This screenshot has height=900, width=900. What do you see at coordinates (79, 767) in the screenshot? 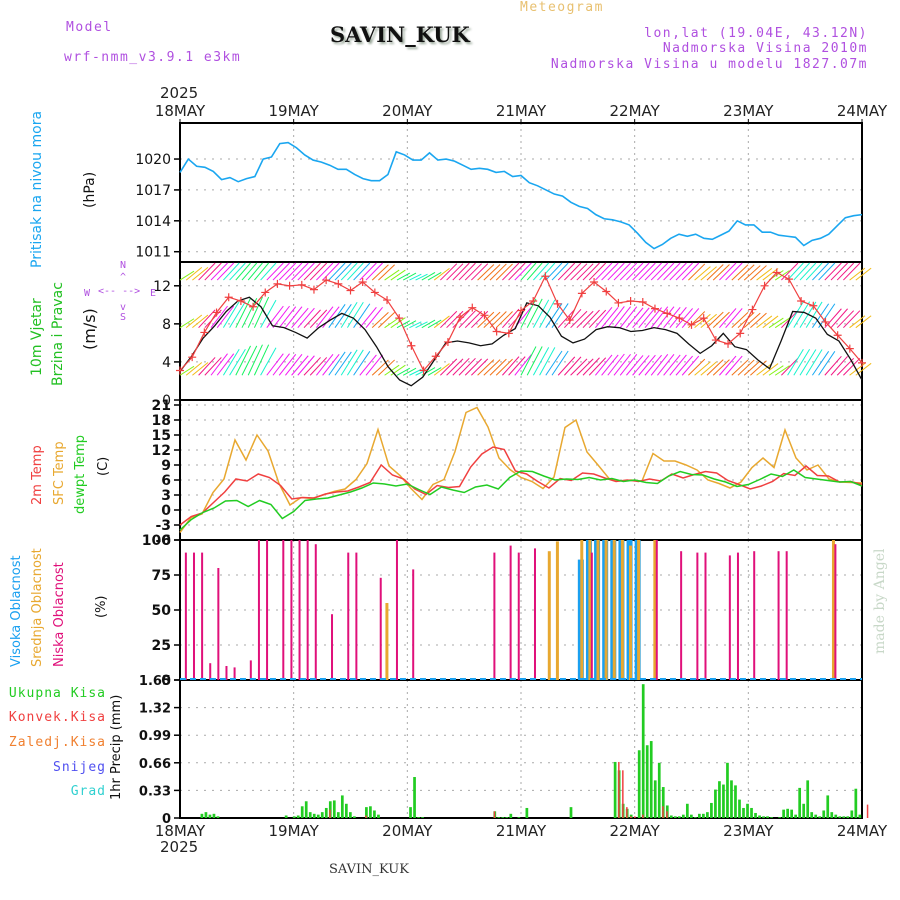
I see `snow-legend: Snijeg` at bounding box center [79, 767].